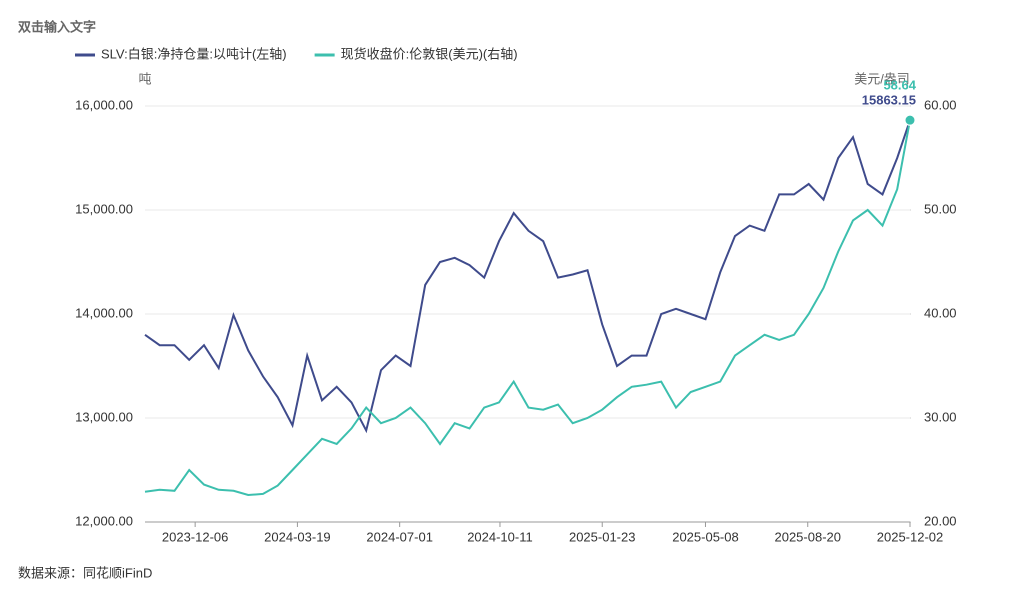  What do you see at coordinates (104, 416) in the screenshot?
I see `y-tick-label: 13,000.00` at bounding box center [104, 416].